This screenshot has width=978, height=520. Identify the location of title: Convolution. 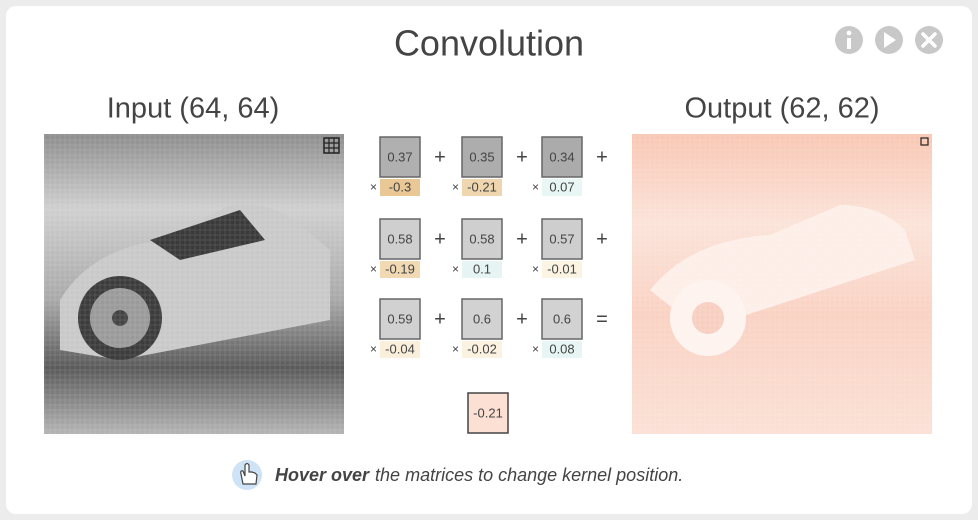
(489, 43).